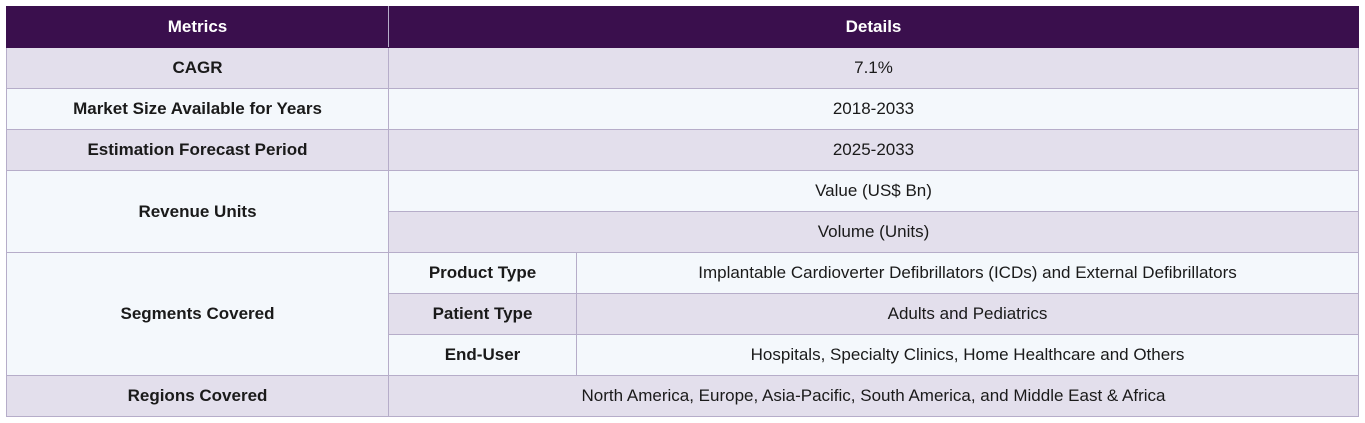  I want to click on revenue-units-value: Value (US$ Bn), so click(873, 191).